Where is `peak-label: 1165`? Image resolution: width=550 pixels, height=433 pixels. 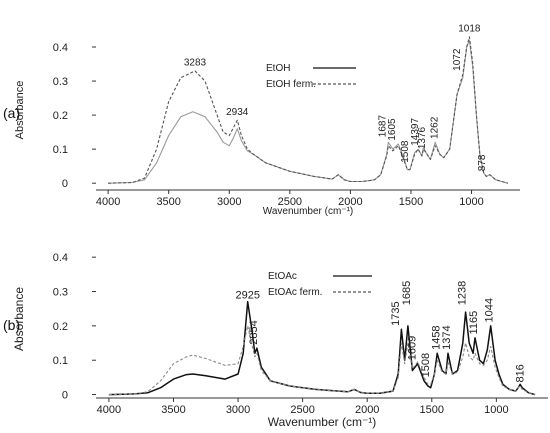
peak-label: 1165 is located at coordinates (474, 323).